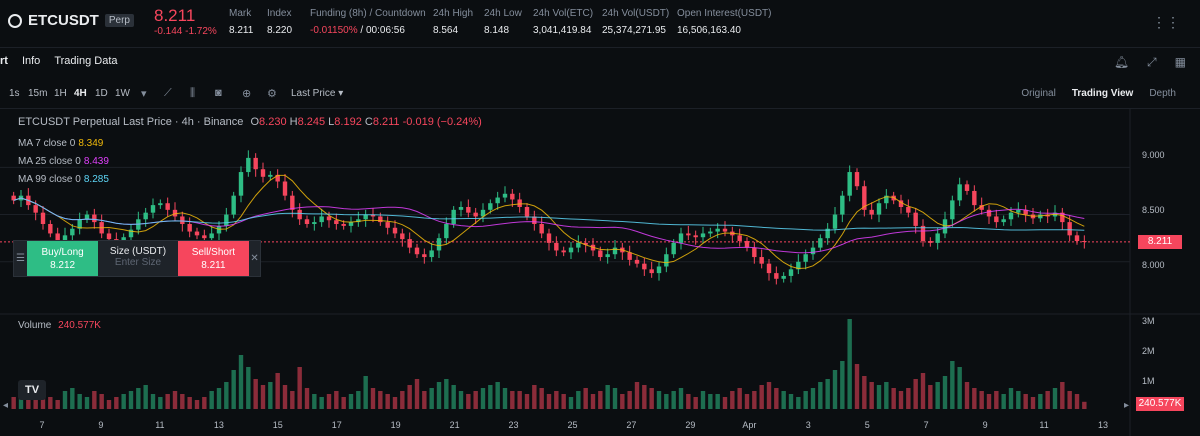 The width and height of the screenshot is (1200, 436). What do you see at coordinates (144, 94) in the screenshot?
I see `timeframe-dropdown-icon: ▾` at bounding box center [144, 94].